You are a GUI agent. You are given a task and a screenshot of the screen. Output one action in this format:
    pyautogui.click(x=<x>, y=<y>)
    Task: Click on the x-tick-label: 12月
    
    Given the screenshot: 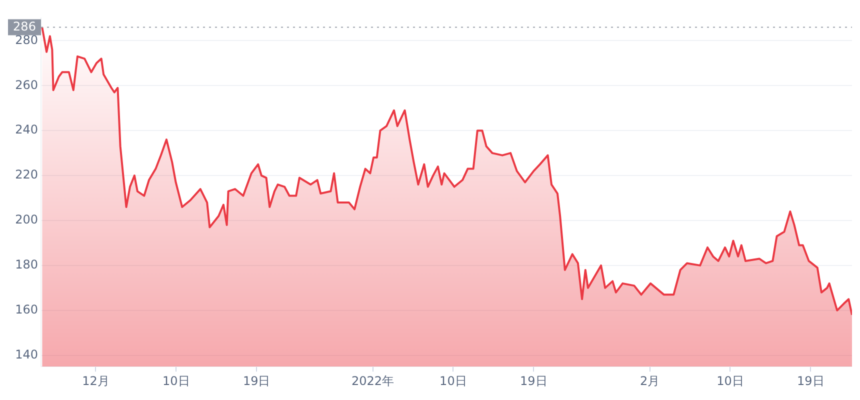 What is the action you would take?
    pyautogui.click(x=96, y=381)
    